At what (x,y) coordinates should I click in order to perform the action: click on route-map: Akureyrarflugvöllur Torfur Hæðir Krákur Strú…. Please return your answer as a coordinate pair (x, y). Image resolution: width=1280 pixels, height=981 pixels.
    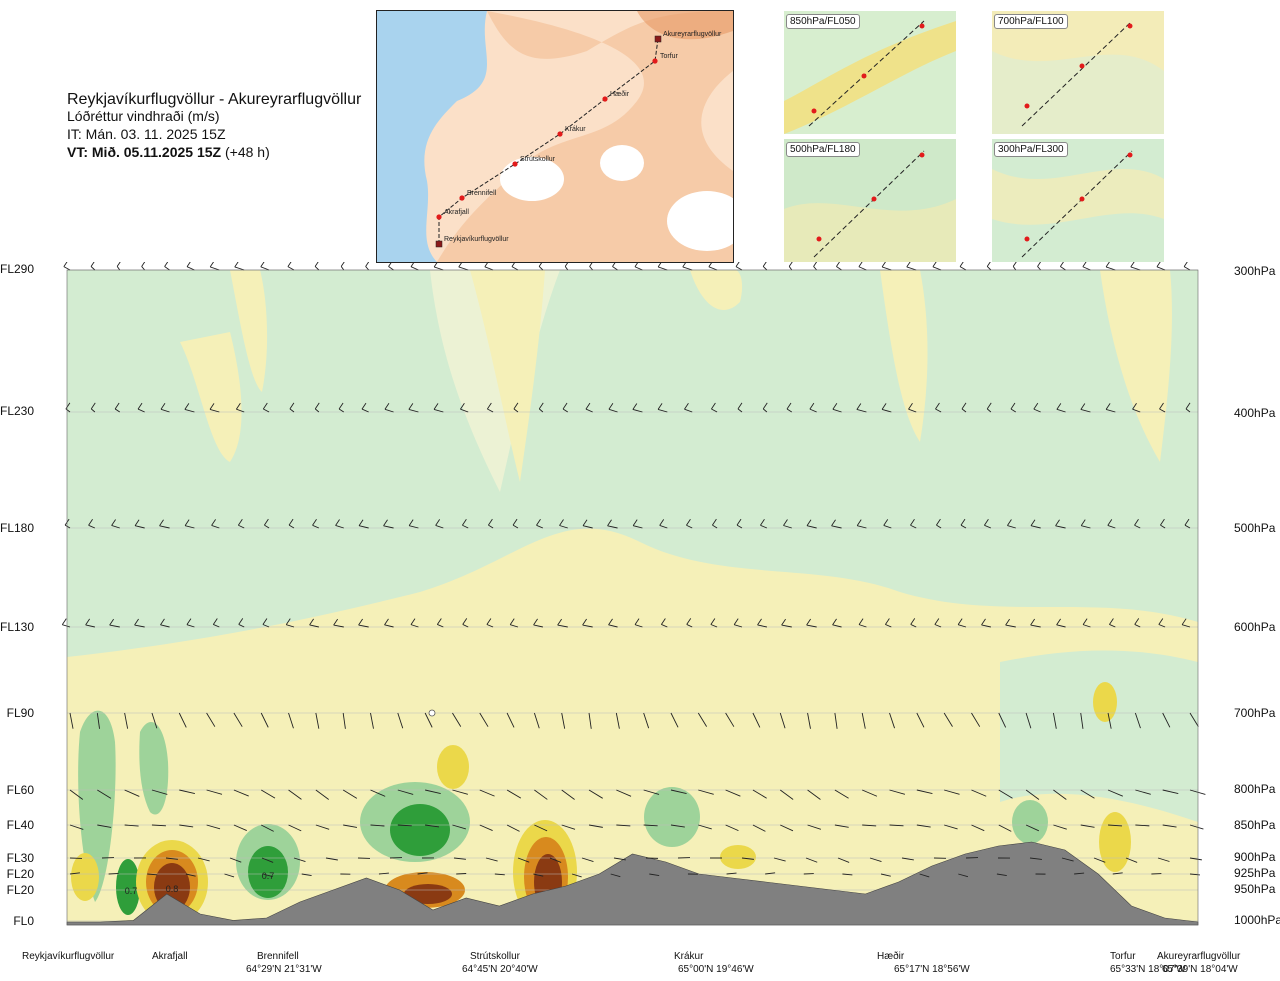
    Looking at the image, I should click on (555, 136).